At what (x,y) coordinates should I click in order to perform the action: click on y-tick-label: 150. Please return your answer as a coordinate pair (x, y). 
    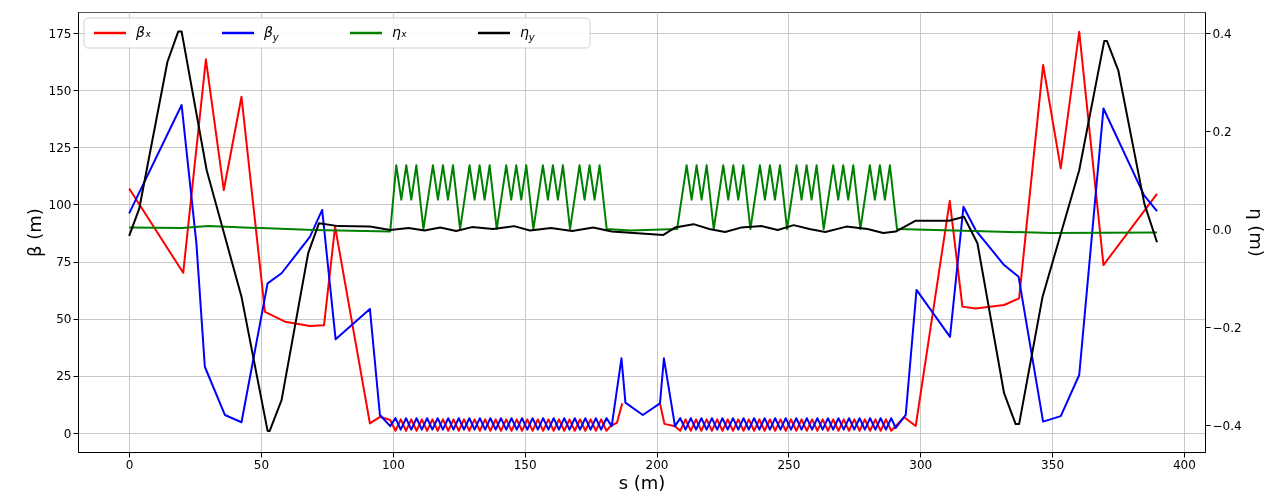
    Looking at the image, I should click on (60, 90).